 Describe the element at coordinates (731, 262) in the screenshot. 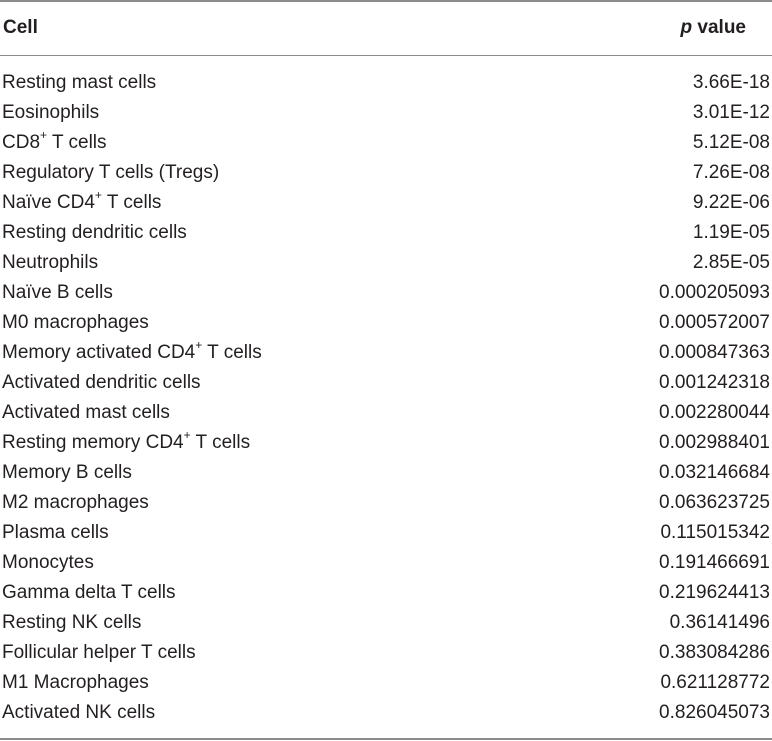

I see `p-value: 2.85E-05` at that location.